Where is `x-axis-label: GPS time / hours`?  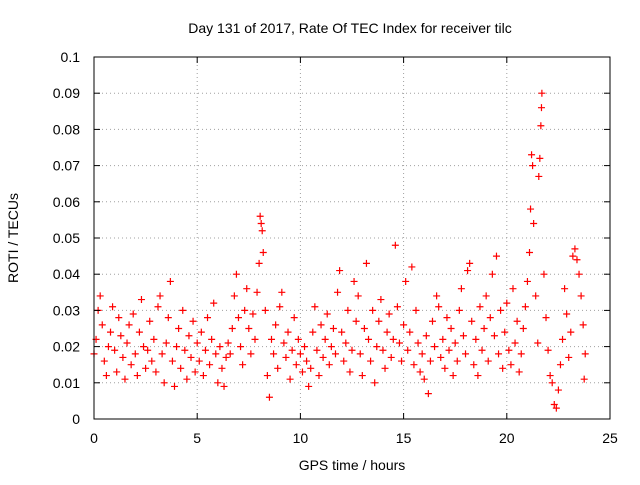
x-axis-label: GPS time / hours is located at coordinates (352, 465).